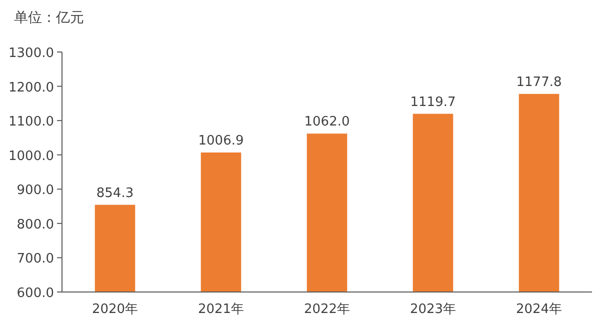  I want to click on x-tick-label: 2023年, so click(433, 309).